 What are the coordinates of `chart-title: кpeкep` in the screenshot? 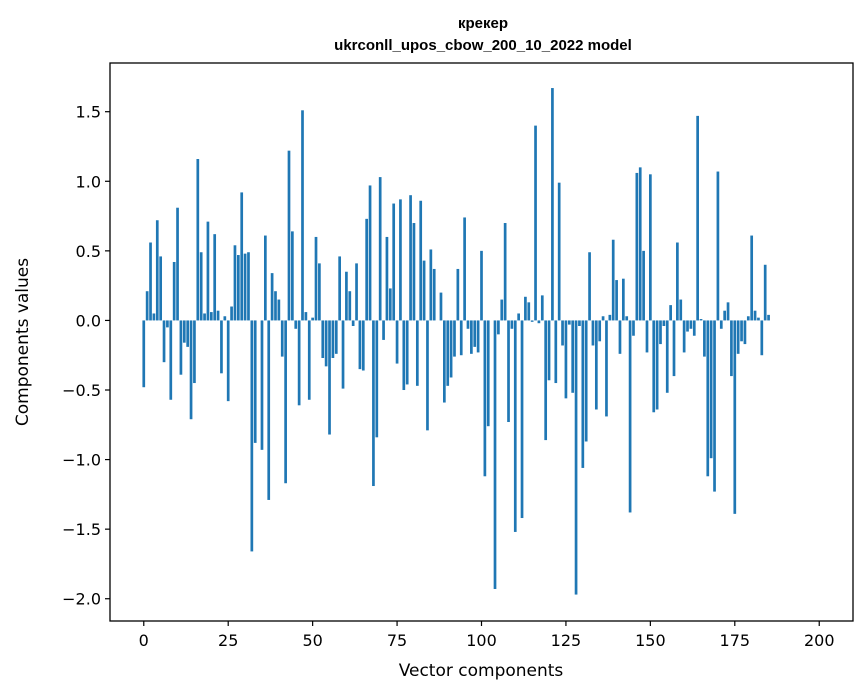 It's located at (483, 23).